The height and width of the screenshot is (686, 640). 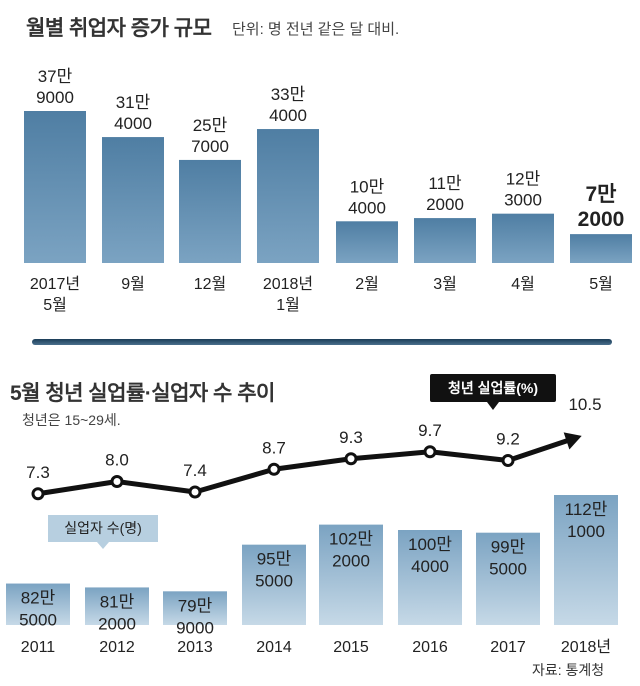 What do you see at coordinates (601, 284) in the screenshot?
I see `employment-month-label: 5월` at bounding box center [601, 284].